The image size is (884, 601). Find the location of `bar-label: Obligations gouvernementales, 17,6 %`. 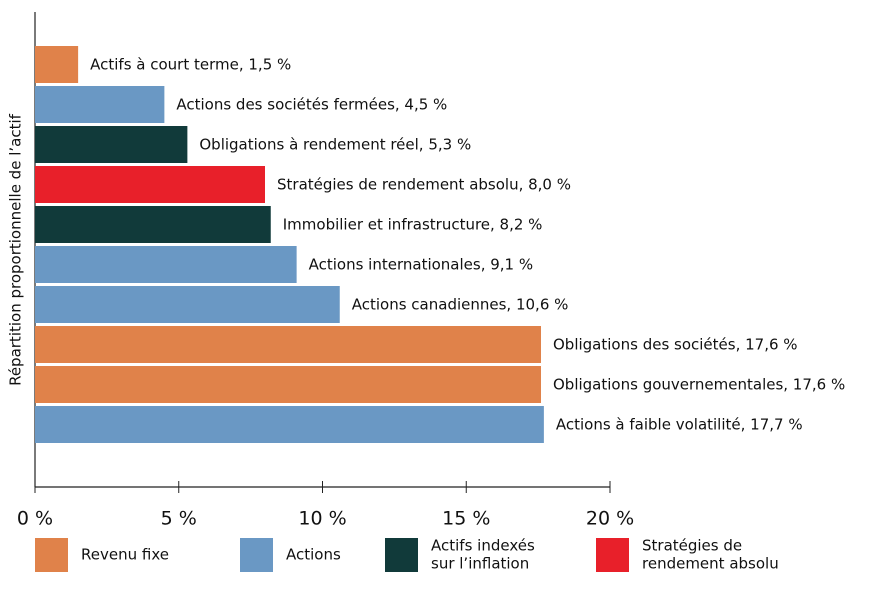

bar-label: Obligations gouvernementales, 17,6 % is located at coordinates (699, 385).